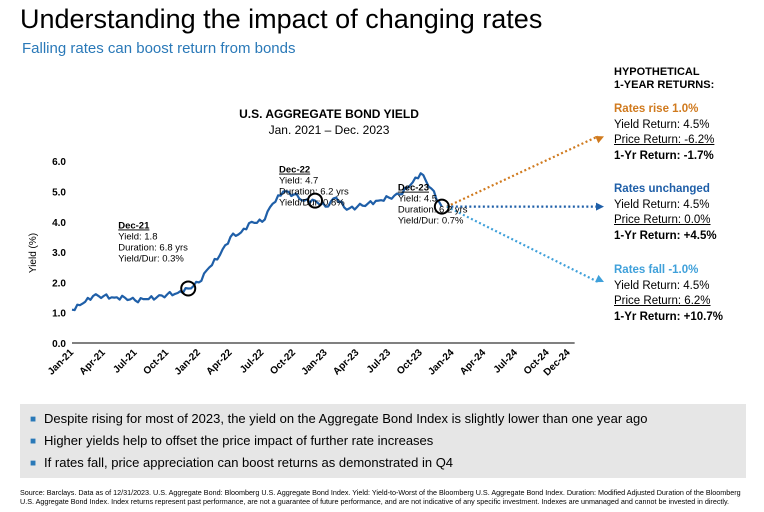 The height and width of the screenshot is (512, 764). I want to click on annotation-line: Yield/Dur: 0.3%, so click(151, 258).